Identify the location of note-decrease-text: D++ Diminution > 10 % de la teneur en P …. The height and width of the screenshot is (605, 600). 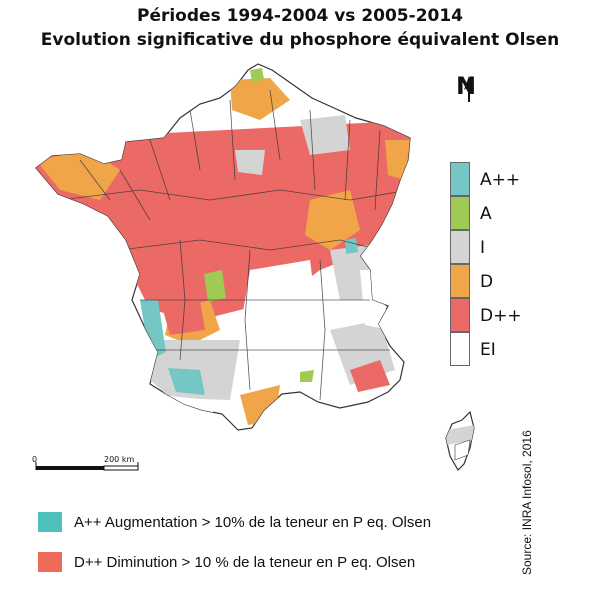
(245, 562).